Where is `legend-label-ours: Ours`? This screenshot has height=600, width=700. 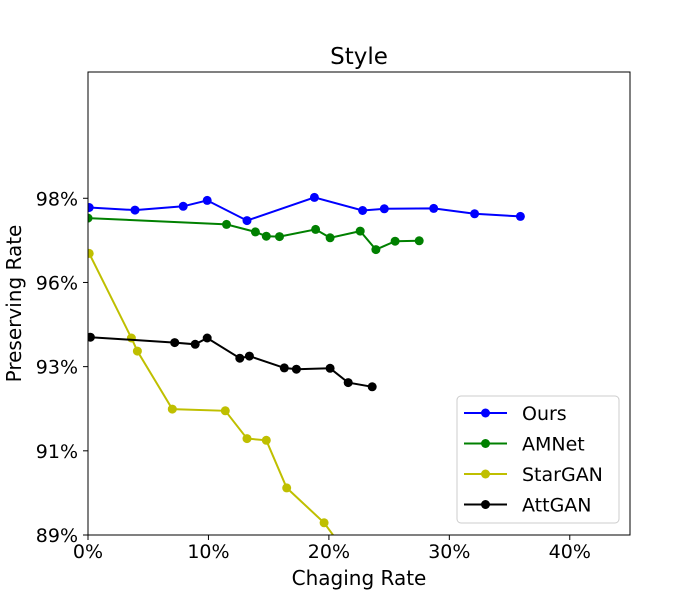
legend-label-ours: Ours is located at coordinates (544, 414).